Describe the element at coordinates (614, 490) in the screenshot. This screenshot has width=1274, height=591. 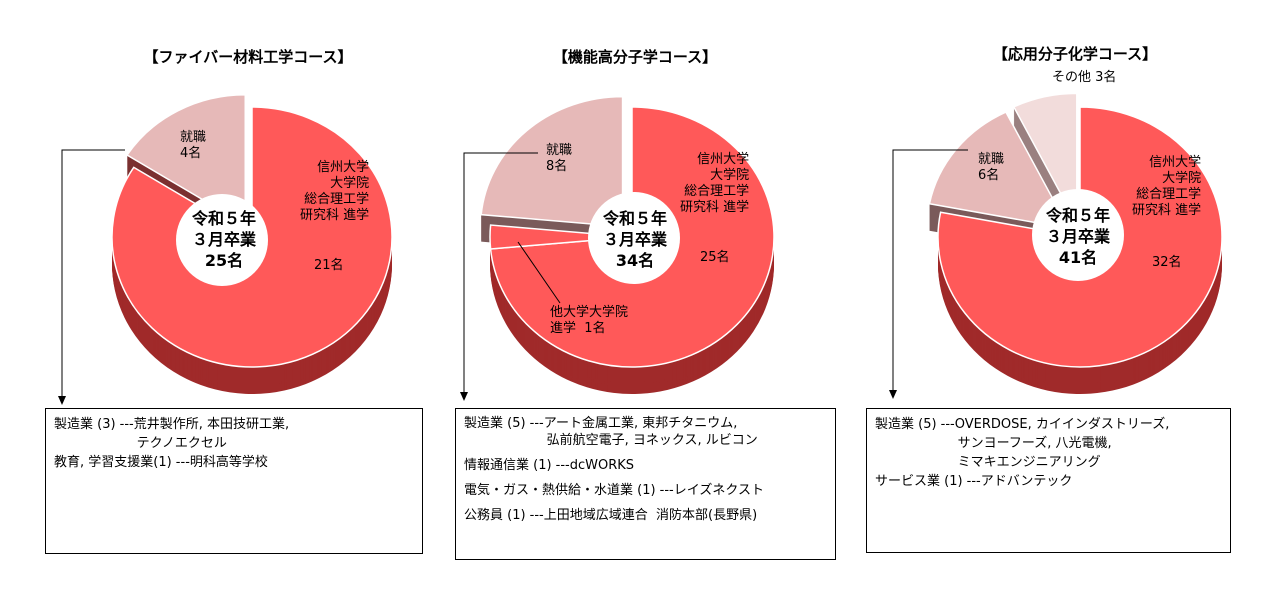
I see `box-line: 電気・ガス・熱供給・水道業 (1) ---レイズネクスト` at that location.